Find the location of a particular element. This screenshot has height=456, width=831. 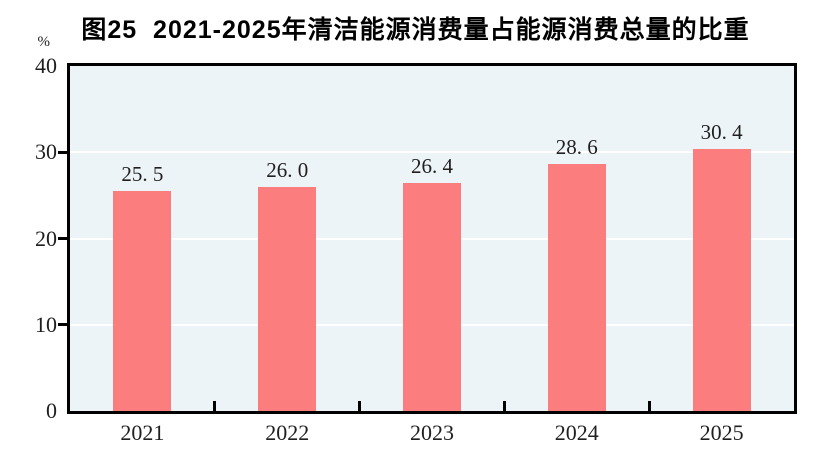

y-axis-label: 30 is located at coordinates (46, 152).